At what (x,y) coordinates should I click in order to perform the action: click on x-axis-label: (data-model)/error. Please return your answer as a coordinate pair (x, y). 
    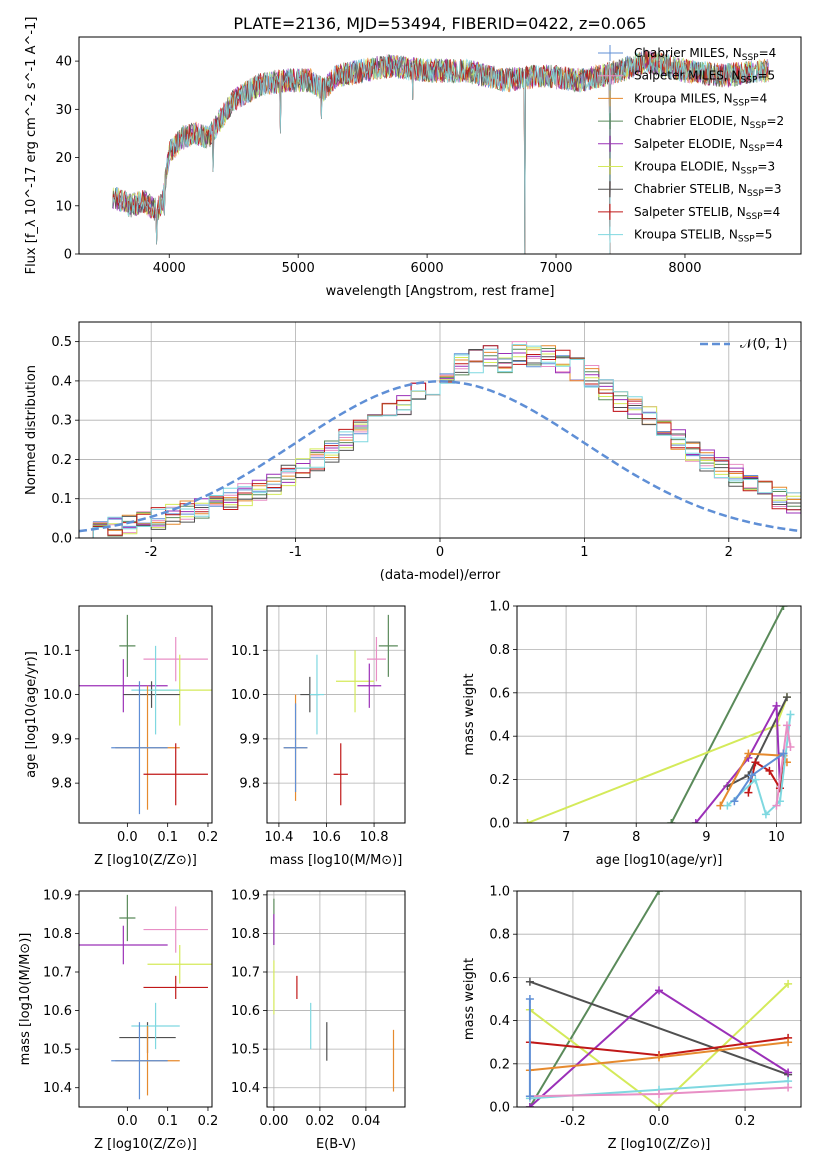
    Looking at the image, I should click on (440, 575).